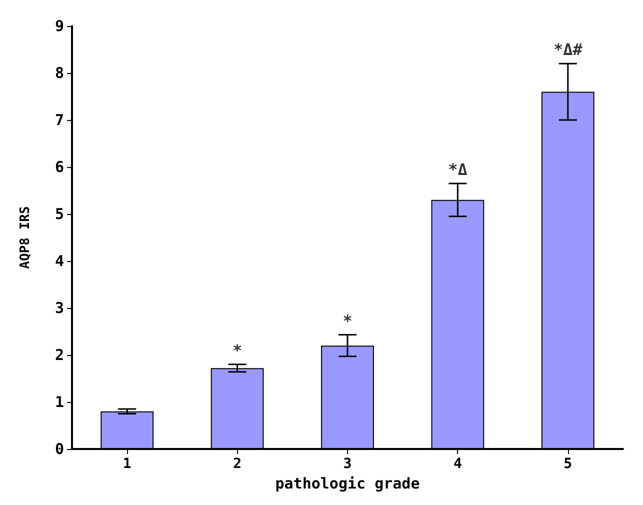  What do you see at coordinates (59, 120) in the screenshot?
I see `y-tick-label: 7` at bounding box center [59, 120].